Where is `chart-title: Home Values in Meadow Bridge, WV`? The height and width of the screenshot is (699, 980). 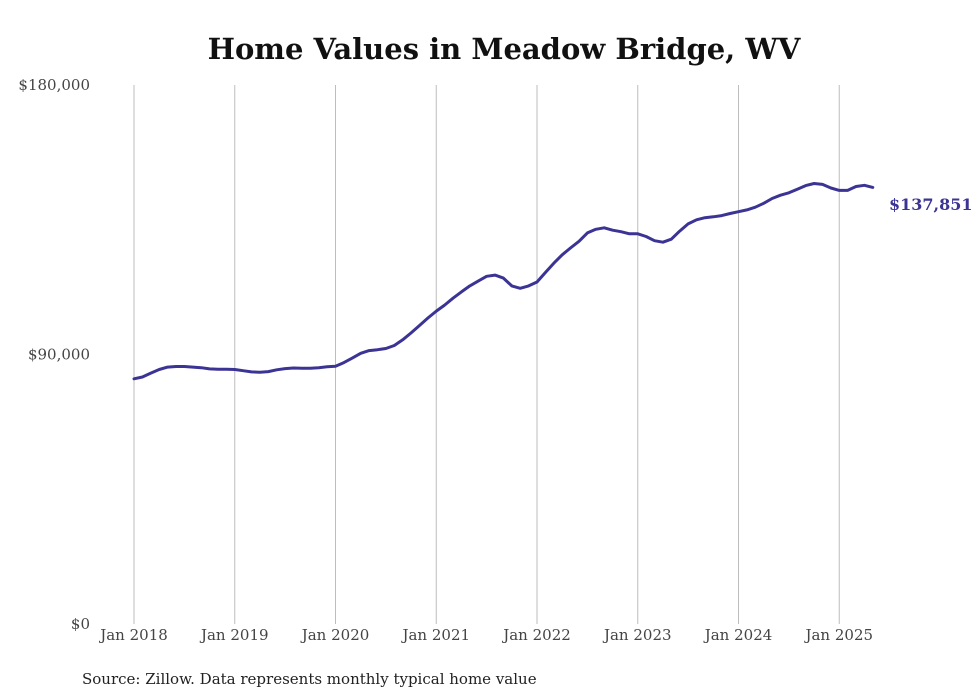
chart-title: Home Values in Meadow Bridge, WV is located at coordinates (504, 49).